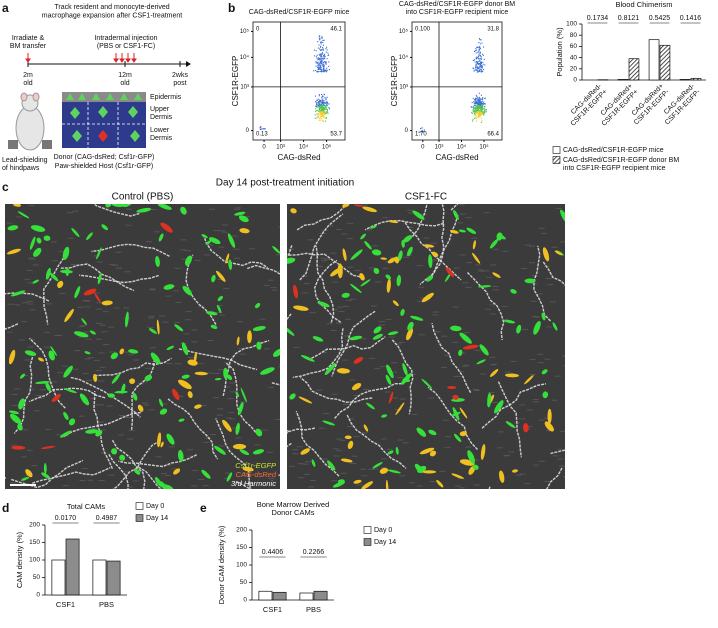 This screenshot has width=718, height=628. What do you see at coordinates (598, 18) in the screenshot?
I see `p-value: 0.1734` at bounding box center [598, 18].